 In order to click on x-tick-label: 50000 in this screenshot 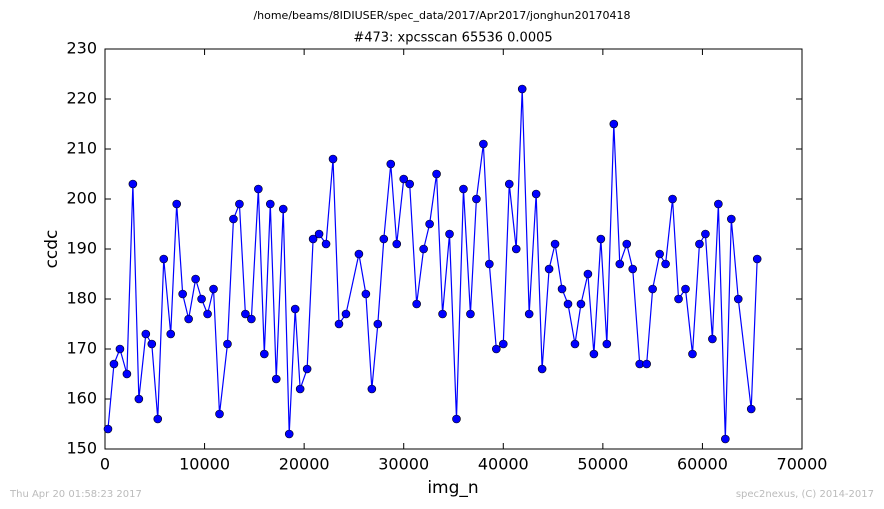, I will do `click(602, 464)`.